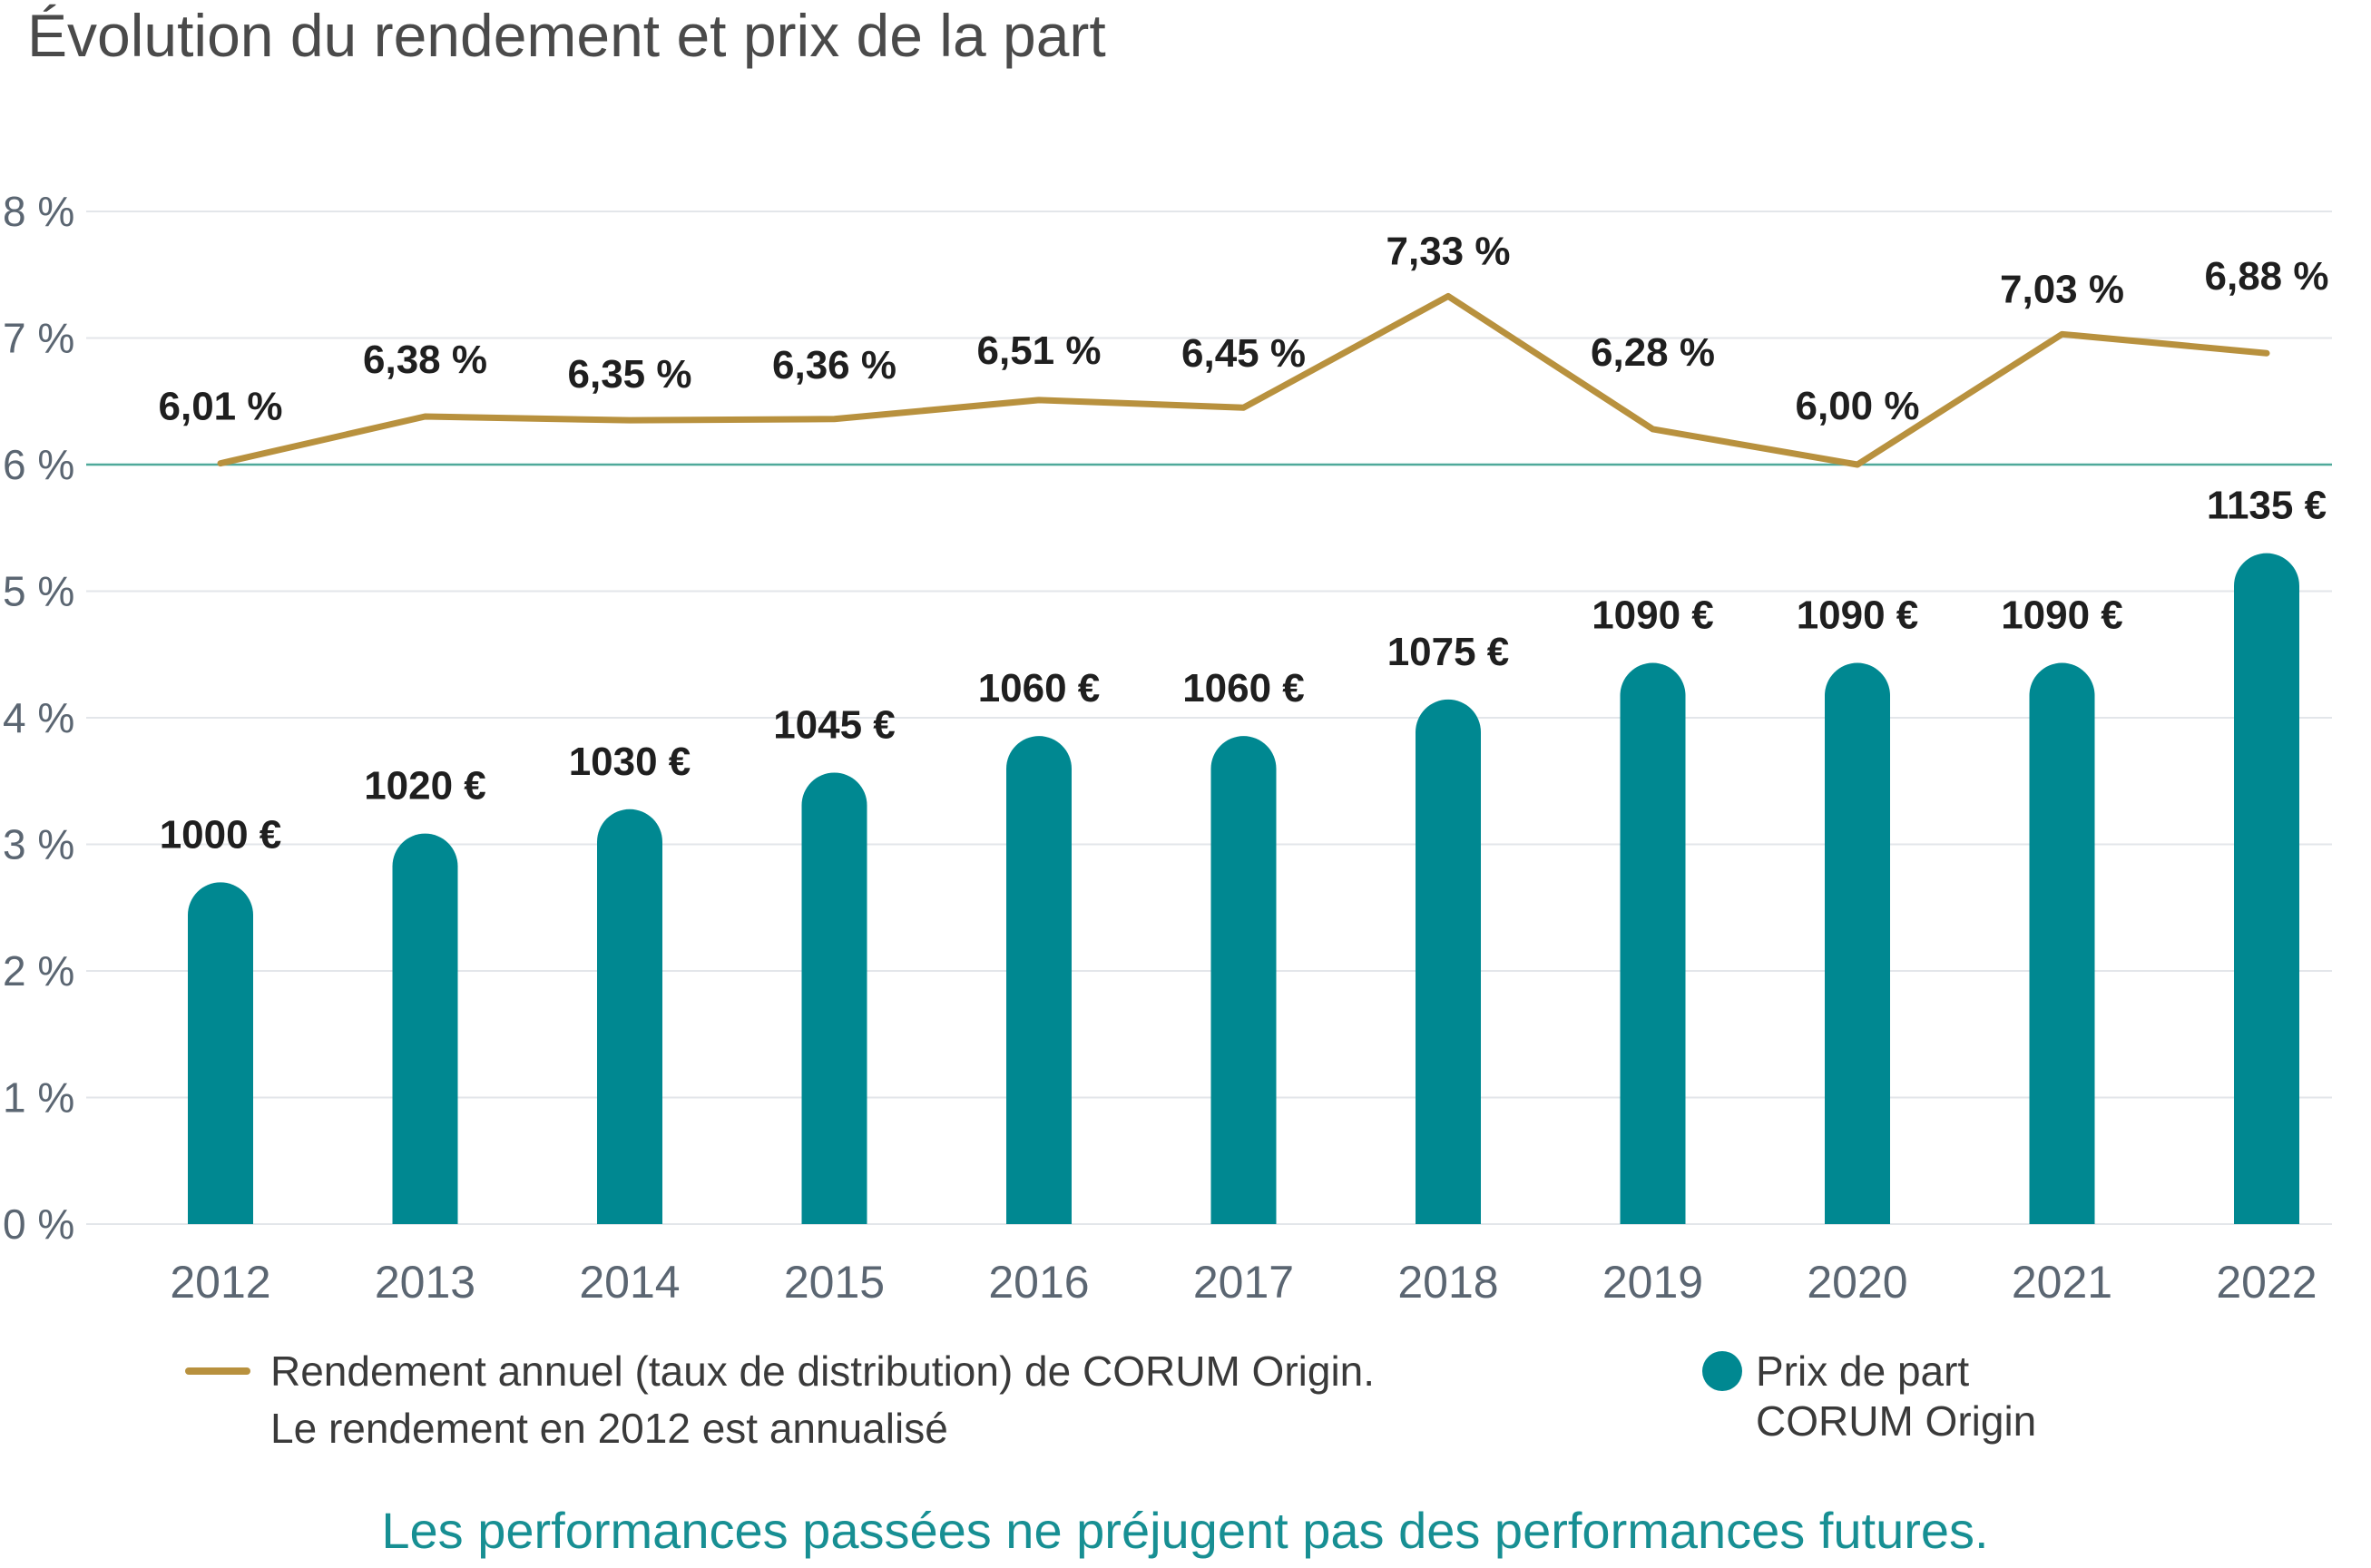 The height and width of the screenshot is (1568, 2371). Describe the element at coordinates (2267, 506) in the screenshot. I see `price-label: 1135 €` at that location.